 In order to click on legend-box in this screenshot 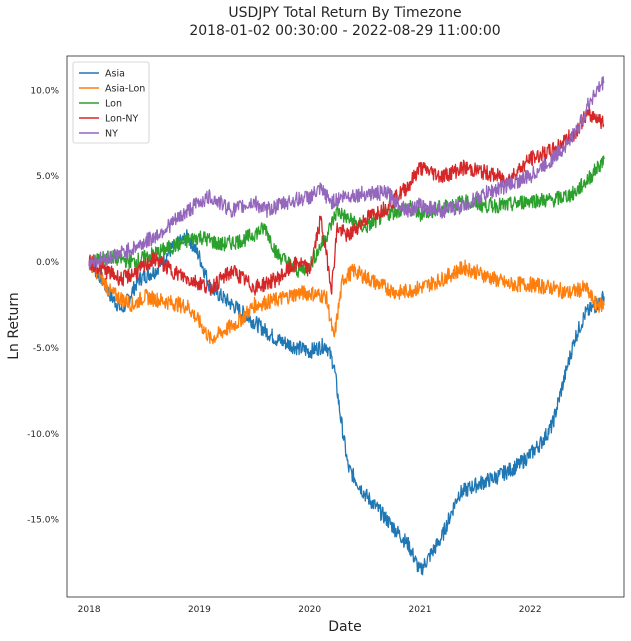, I will do `click(111, 102)`.